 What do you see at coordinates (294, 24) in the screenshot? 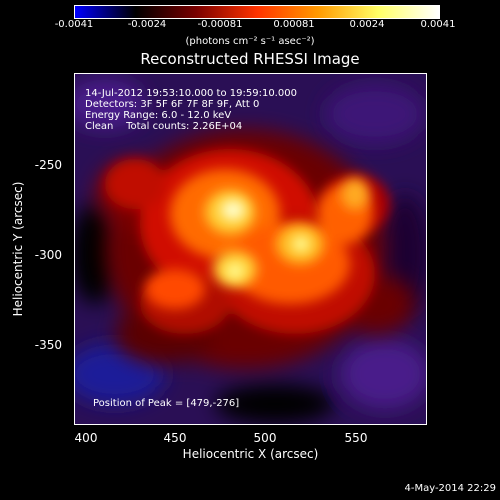
I see `colorbar-tick: 0.00081` at bounding box center [294, 24].